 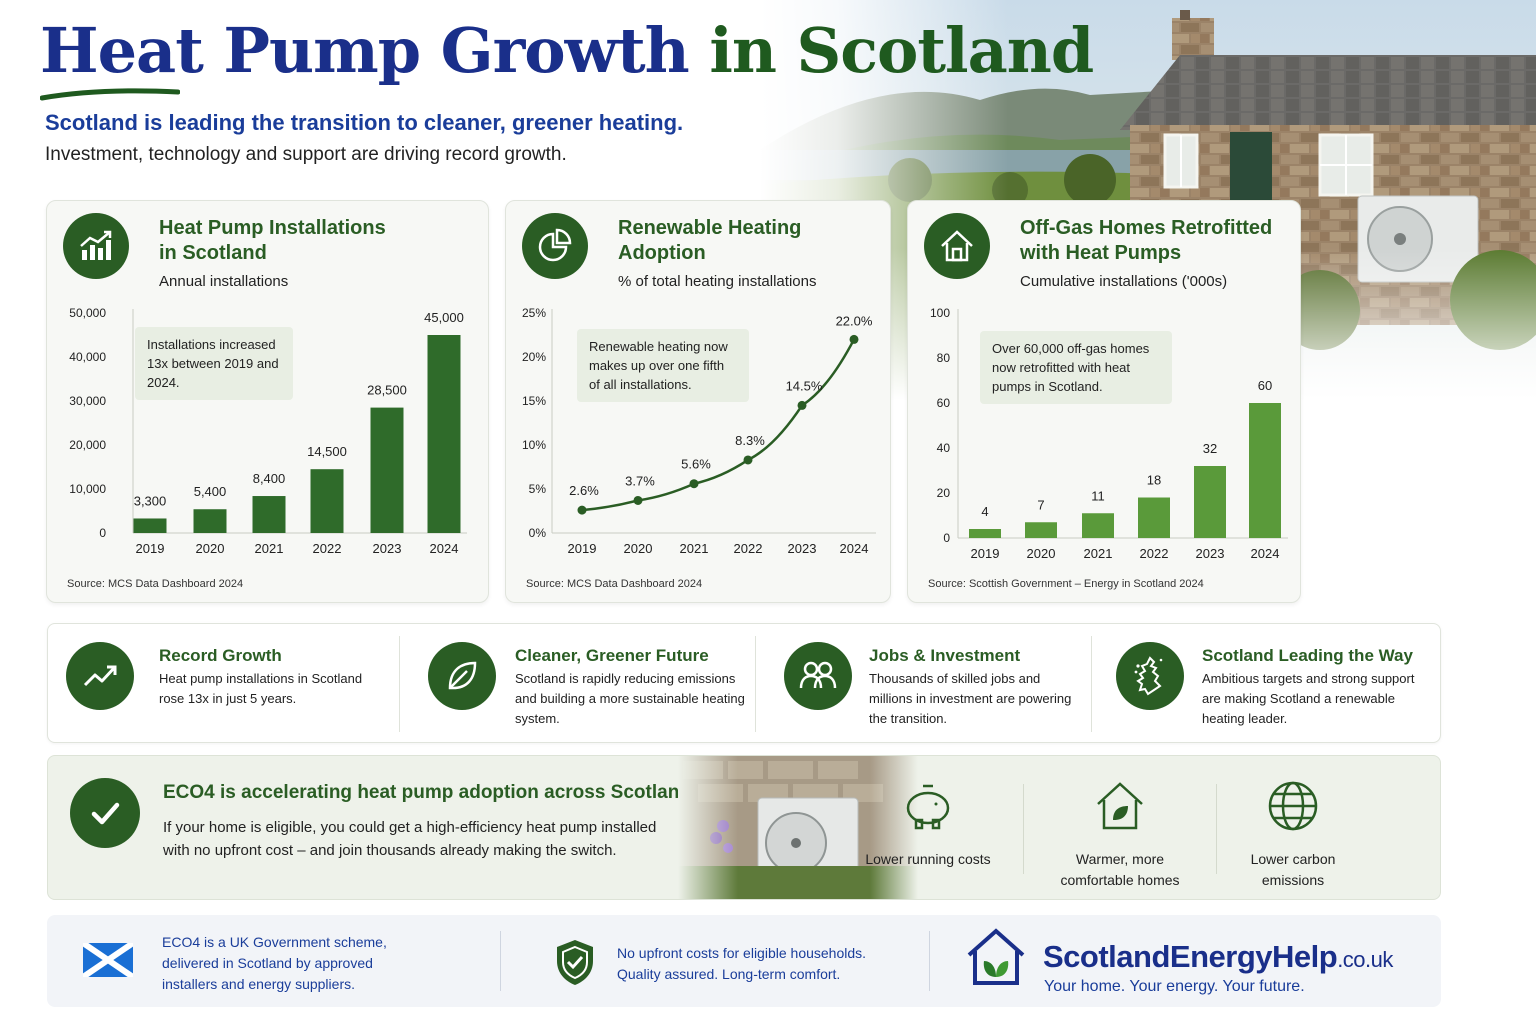 I want to click on house-icon, so click(x=957, y=246).